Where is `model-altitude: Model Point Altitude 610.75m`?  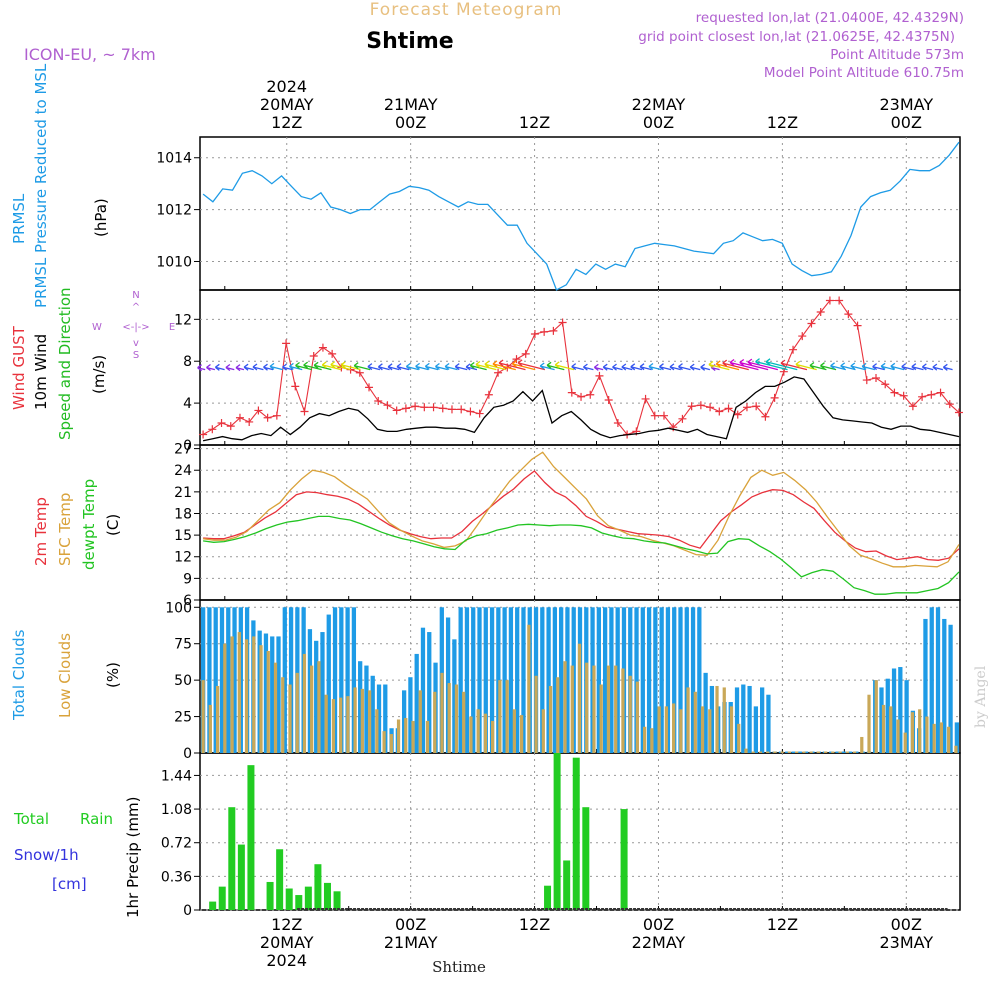 model-altitude: Model Point Altitude 610.75m is located at coordinates (864, 73).